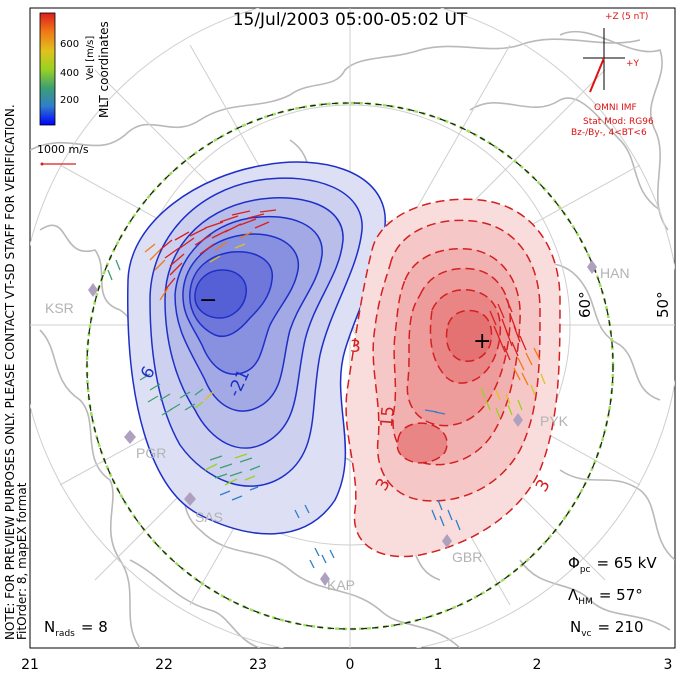 This screenshot has width=680, height=674. What do you see at coordinates (467, 557) in the screenshot?
I see `station-label: GBR` at bounding box center [467, 557].